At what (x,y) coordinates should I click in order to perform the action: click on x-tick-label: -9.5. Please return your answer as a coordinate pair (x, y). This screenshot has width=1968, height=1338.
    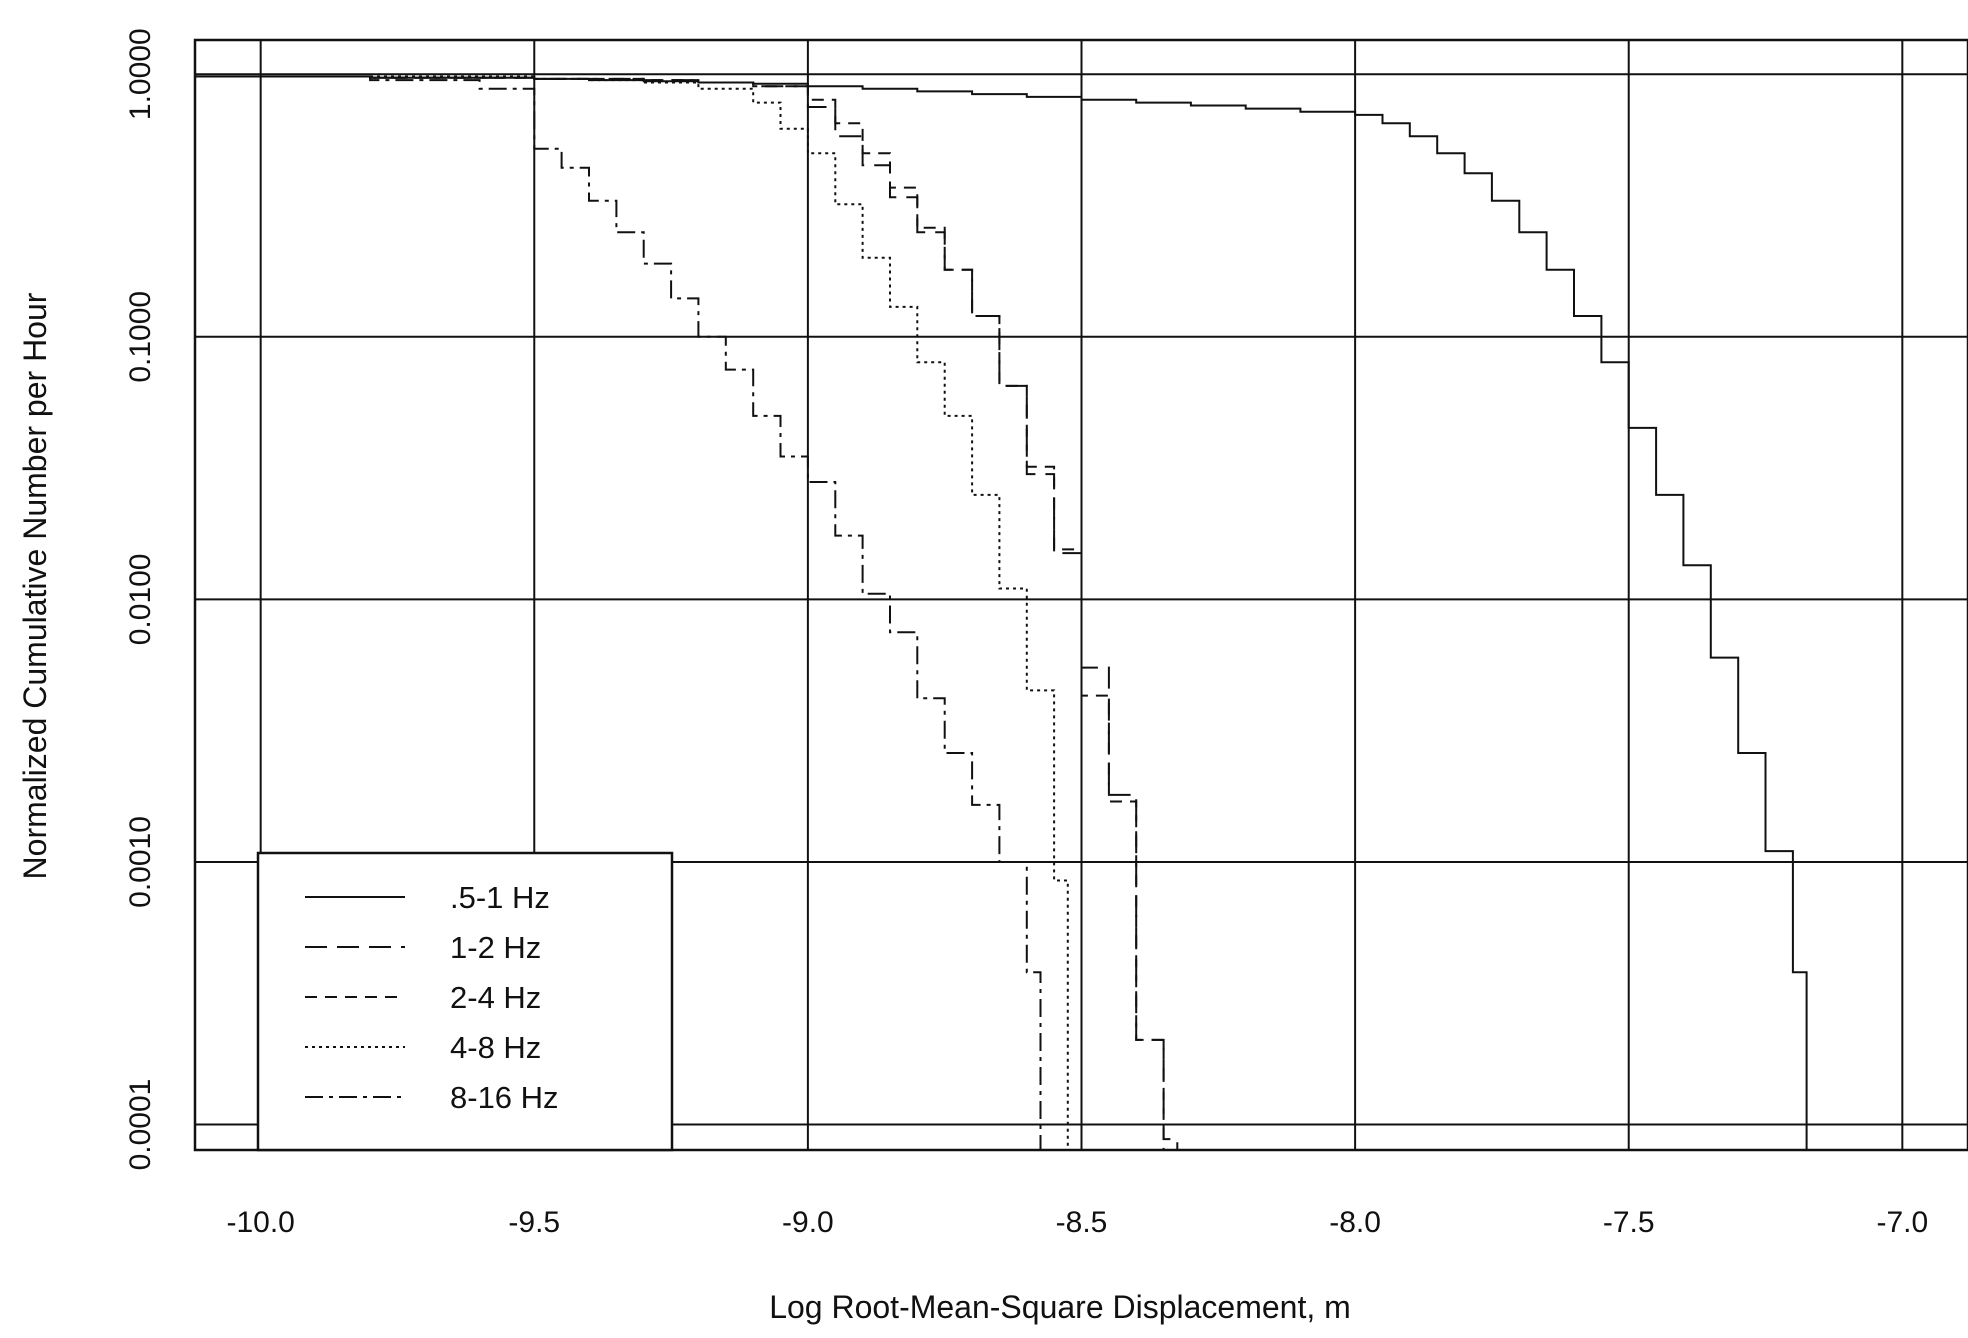
    Looking at the image, I should click on (534, 1222).